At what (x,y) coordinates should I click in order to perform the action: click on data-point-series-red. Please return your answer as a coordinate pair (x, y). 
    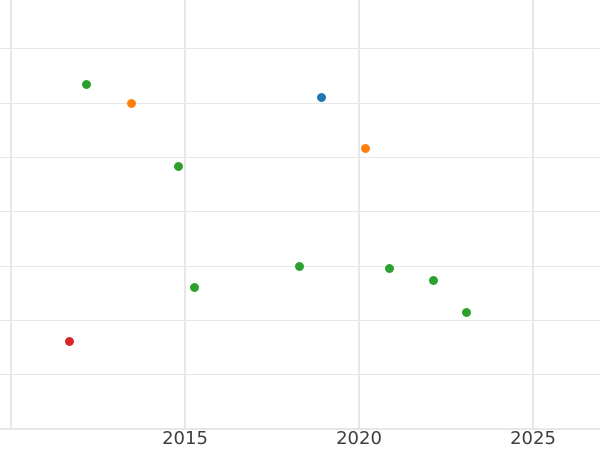
    Looking at the image, I should click on (69, 341).